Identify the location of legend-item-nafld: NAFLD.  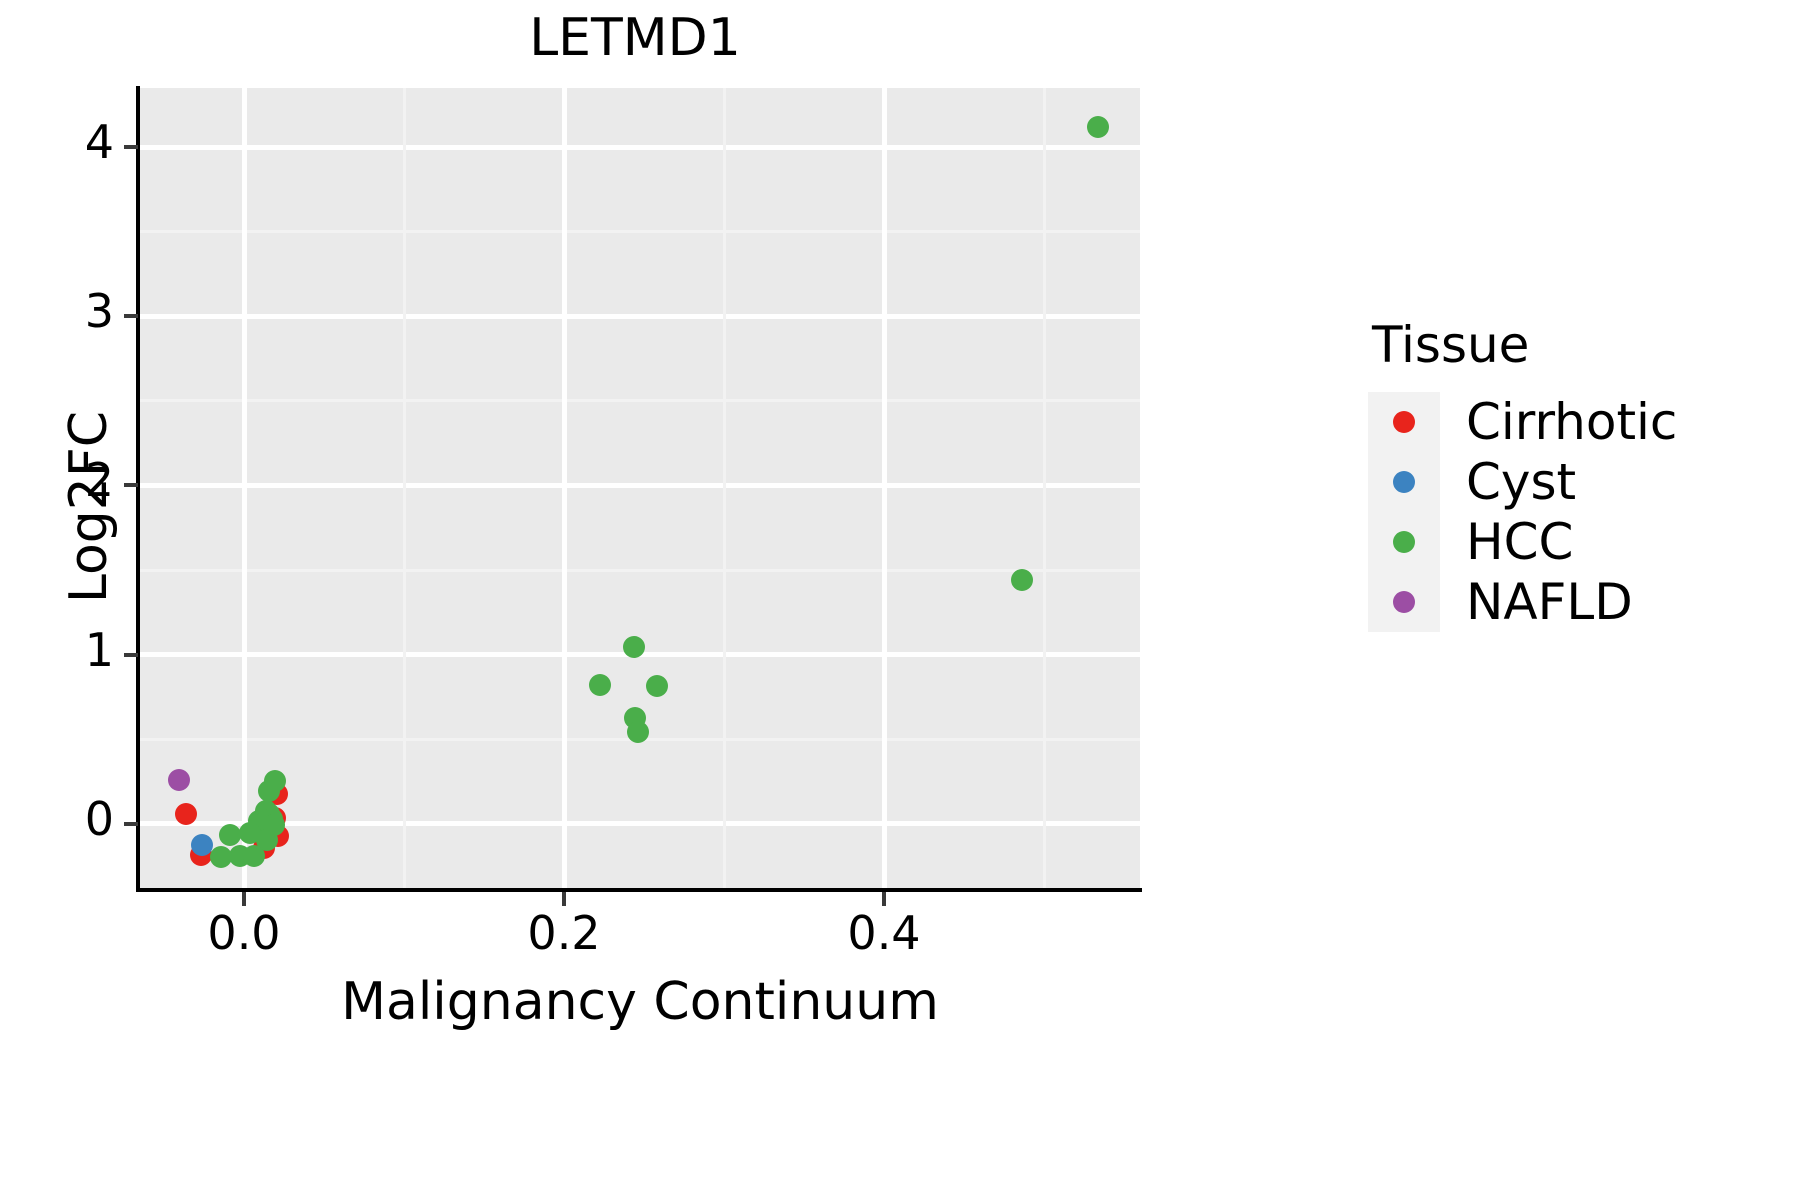
(1578, 602).